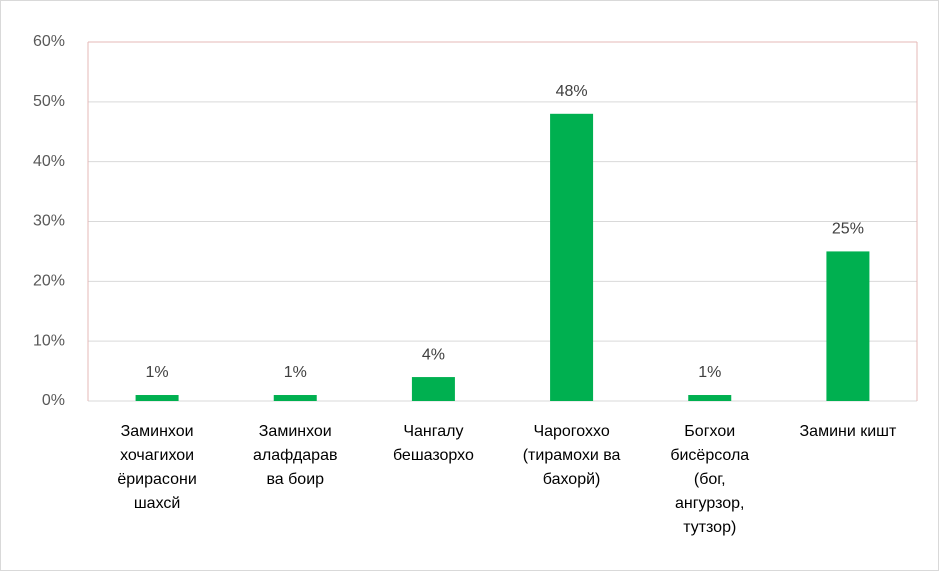  I want to click on y-tick-label: 40%, so click(49, 161).